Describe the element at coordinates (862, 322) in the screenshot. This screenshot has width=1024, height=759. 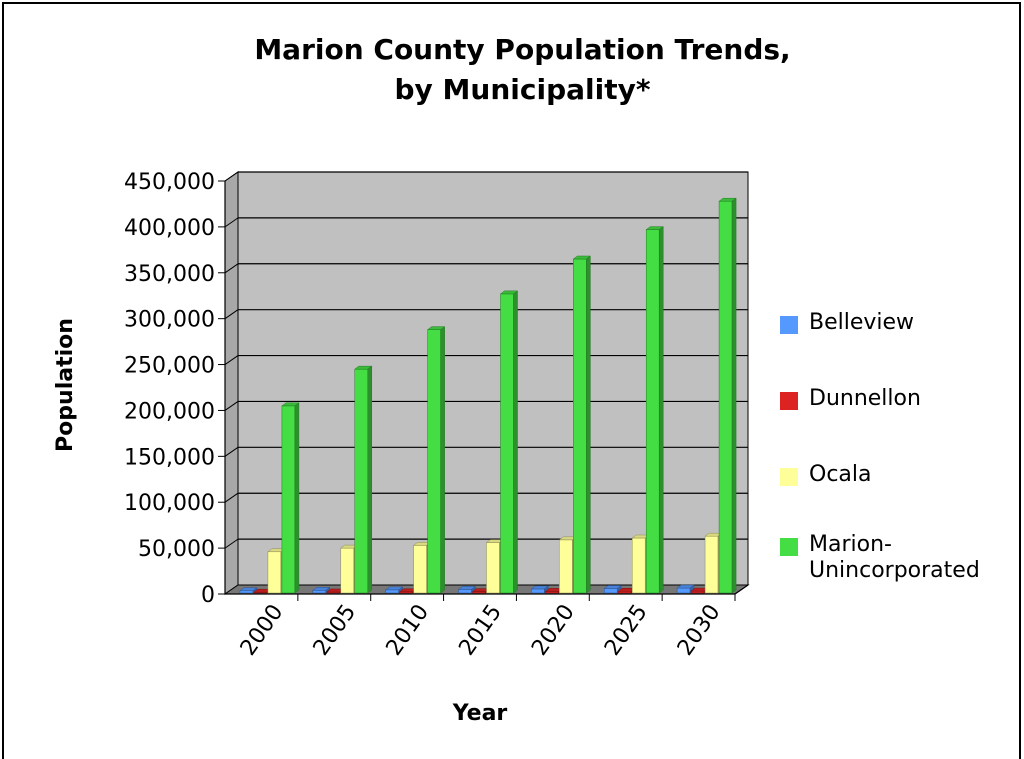
I see `legend-label: Belleview` at that location.